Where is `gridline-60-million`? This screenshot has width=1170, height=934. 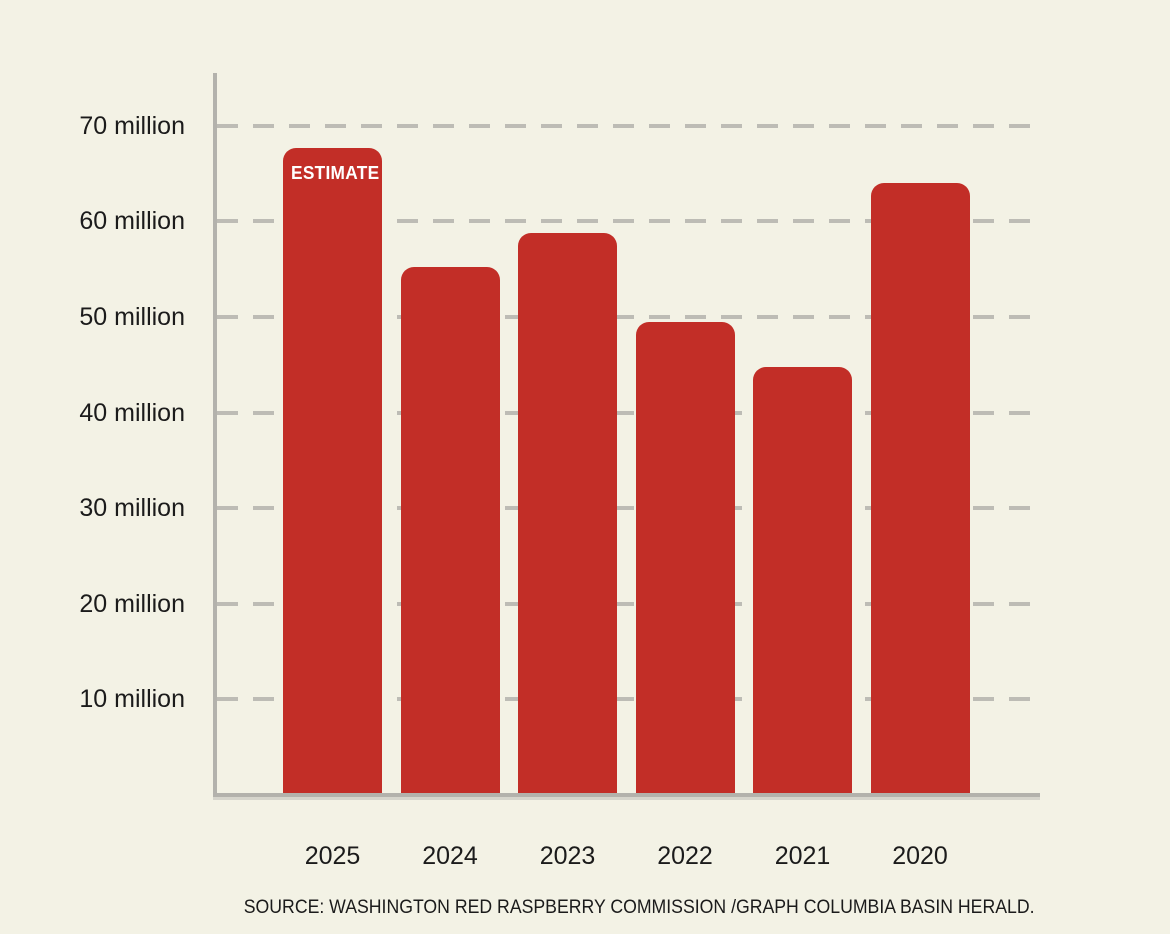 gridline-60-million is located at coordinates (626, 221).